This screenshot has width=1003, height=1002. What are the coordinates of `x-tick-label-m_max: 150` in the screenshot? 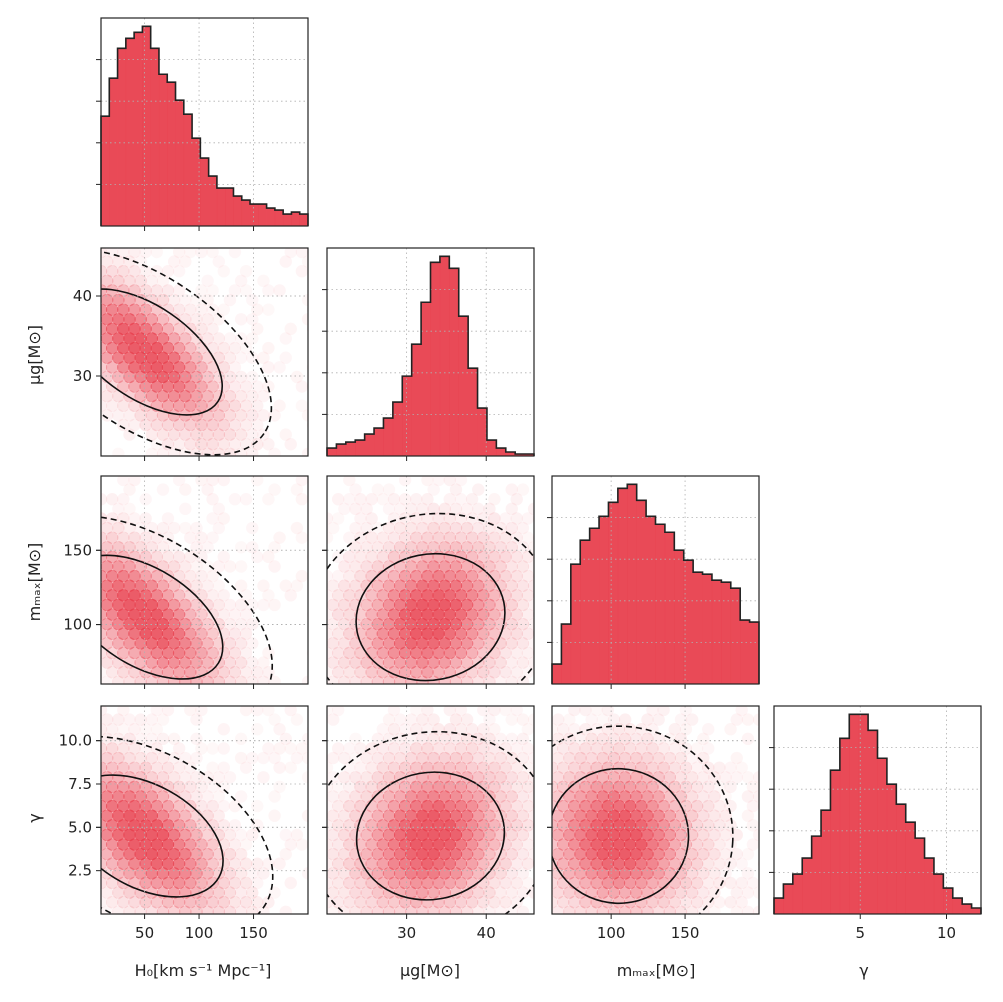 It's located at (685, 933).